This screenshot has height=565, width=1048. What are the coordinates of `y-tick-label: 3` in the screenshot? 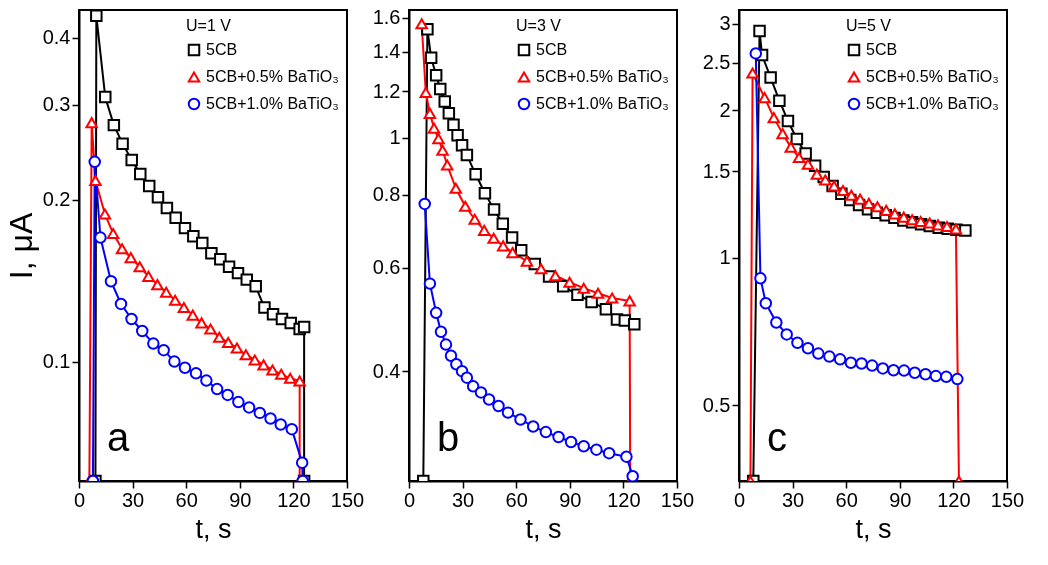 It's located at (725, 23).